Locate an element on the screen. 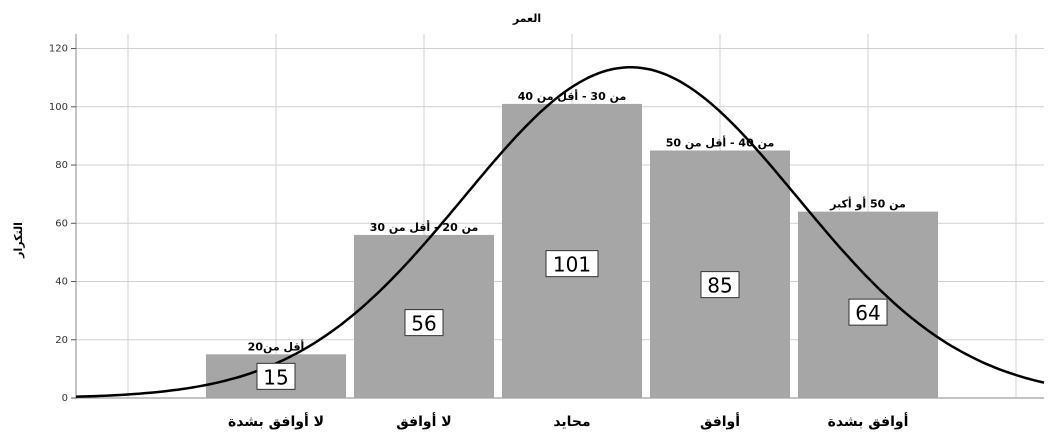  bar-range-label: من 20 - أقل من 30 is located at coordinates (424, 227).